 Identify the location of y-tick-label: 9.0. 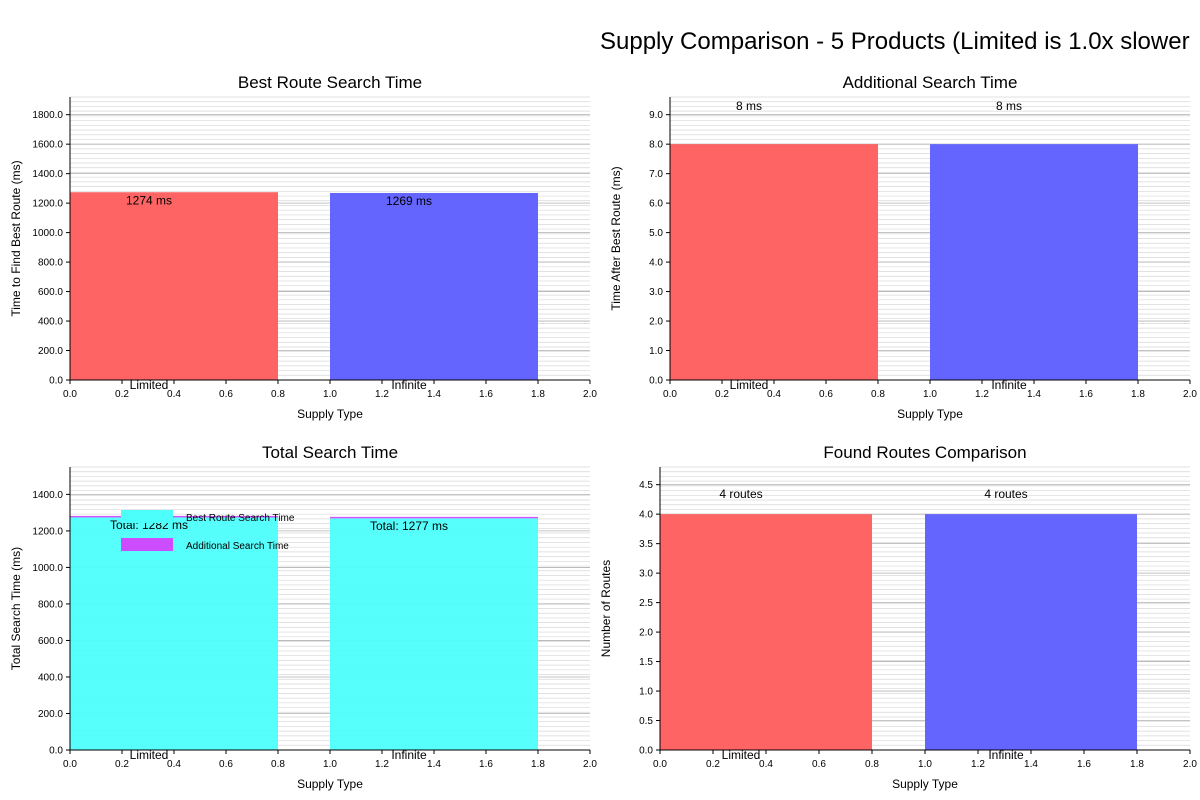
(656, 115).